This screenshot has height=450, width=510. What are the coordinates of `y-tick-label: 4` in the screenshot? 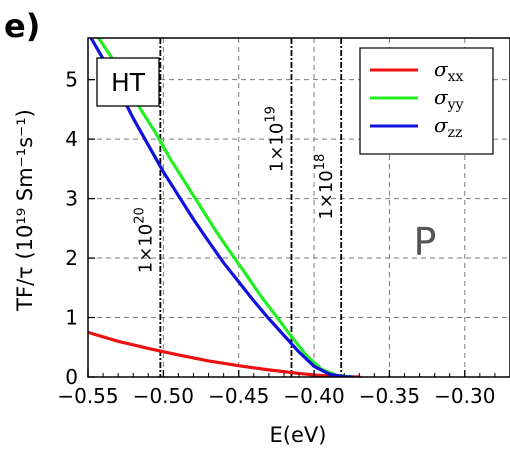 It's located at (71, 139).